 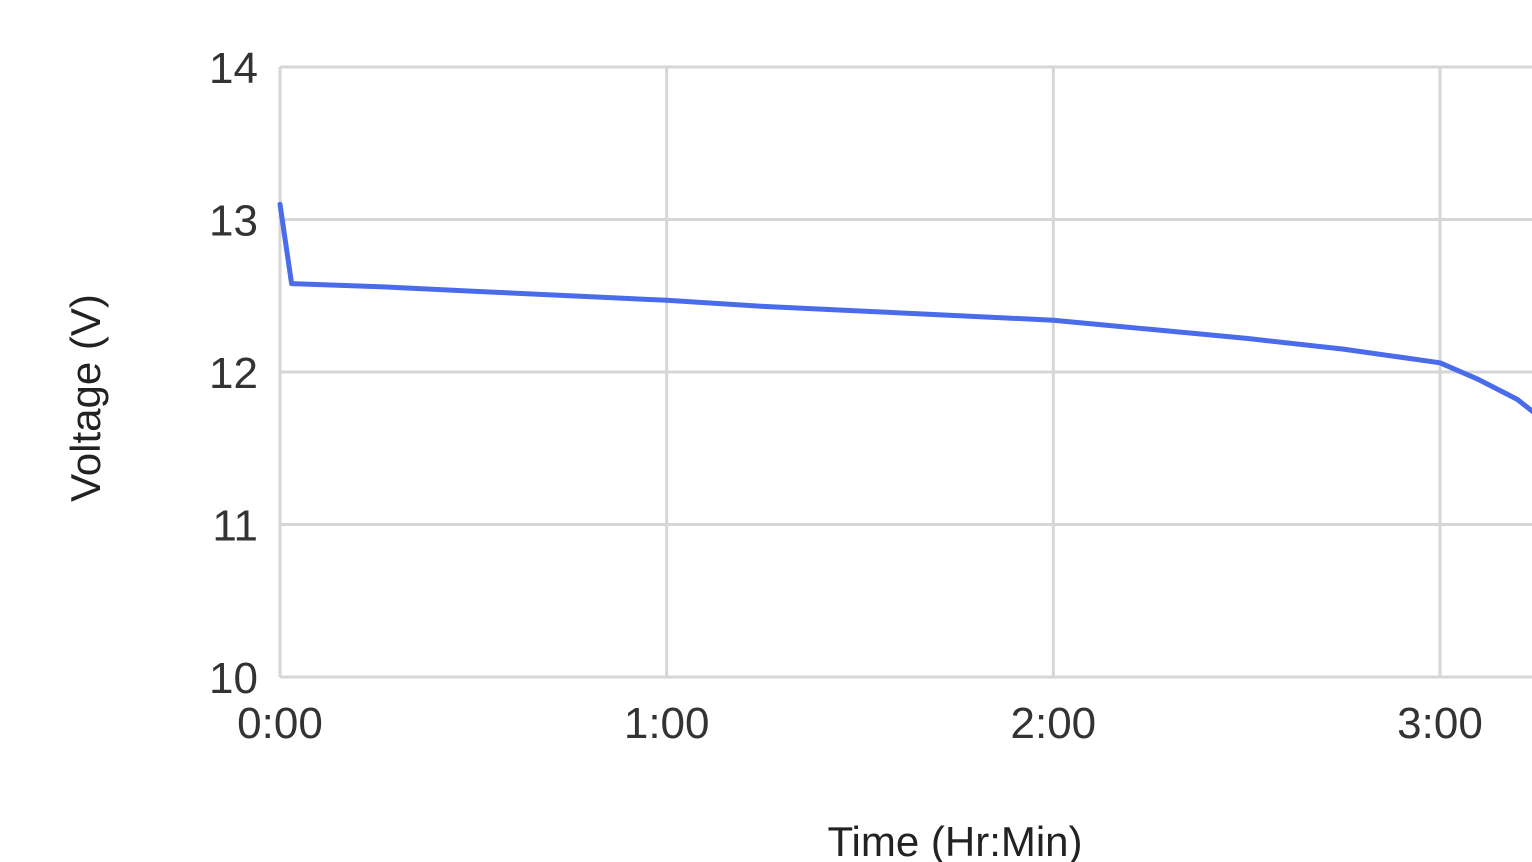 What do you see at coordinates (667, 723) in the screenshot?
I see `x-tick-label: 1:00` at bounding box center [667, 723].